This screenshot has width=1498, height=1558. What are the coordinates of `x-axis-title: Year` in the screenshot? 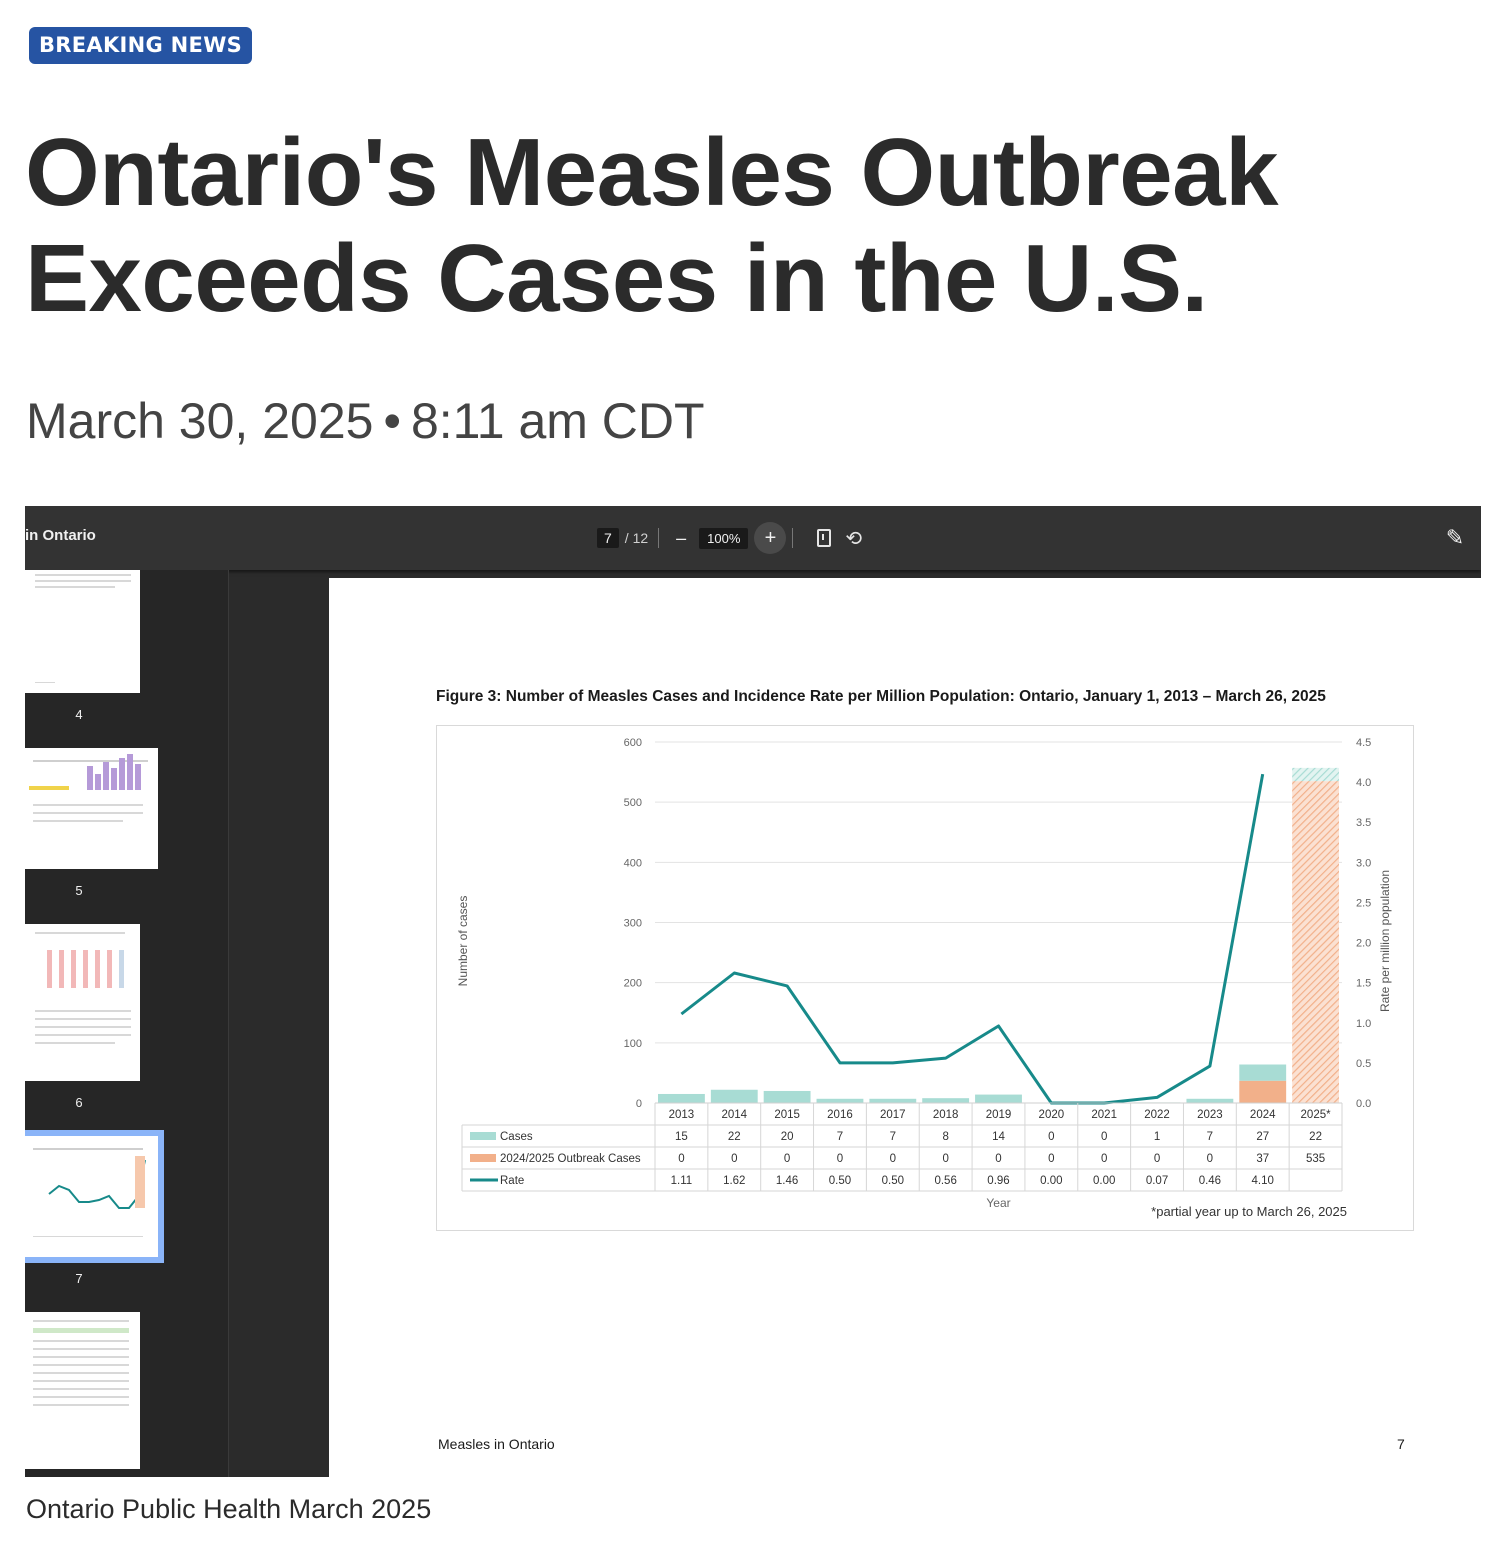 It's located at (998, 1203).